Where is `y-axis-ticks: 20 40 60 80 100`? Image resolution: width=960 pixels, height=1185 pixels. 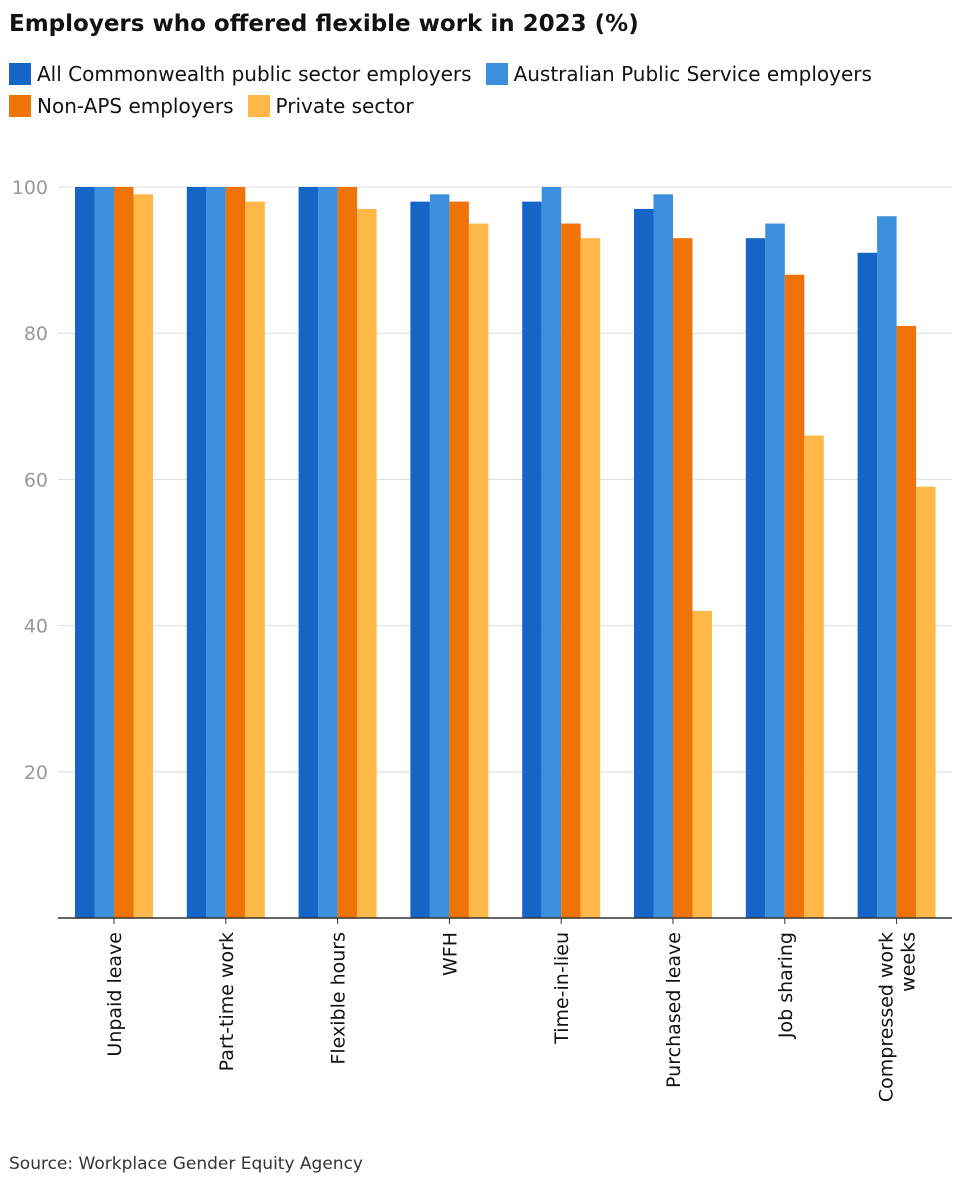
y-axis-ticks: 20 40 60 80 100 is located at coordinates (30, 480).